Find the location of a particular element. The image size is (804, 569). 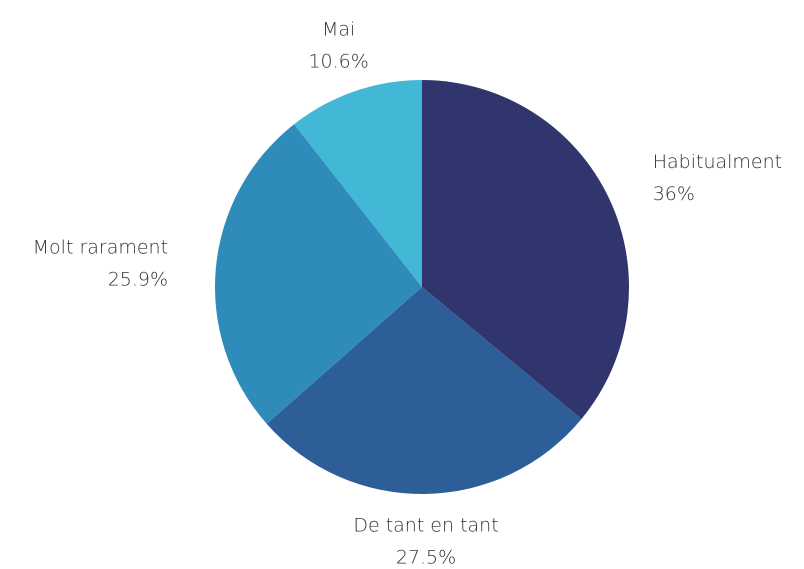

slice-label: De tant en tant is located at coordinates (425, 525).